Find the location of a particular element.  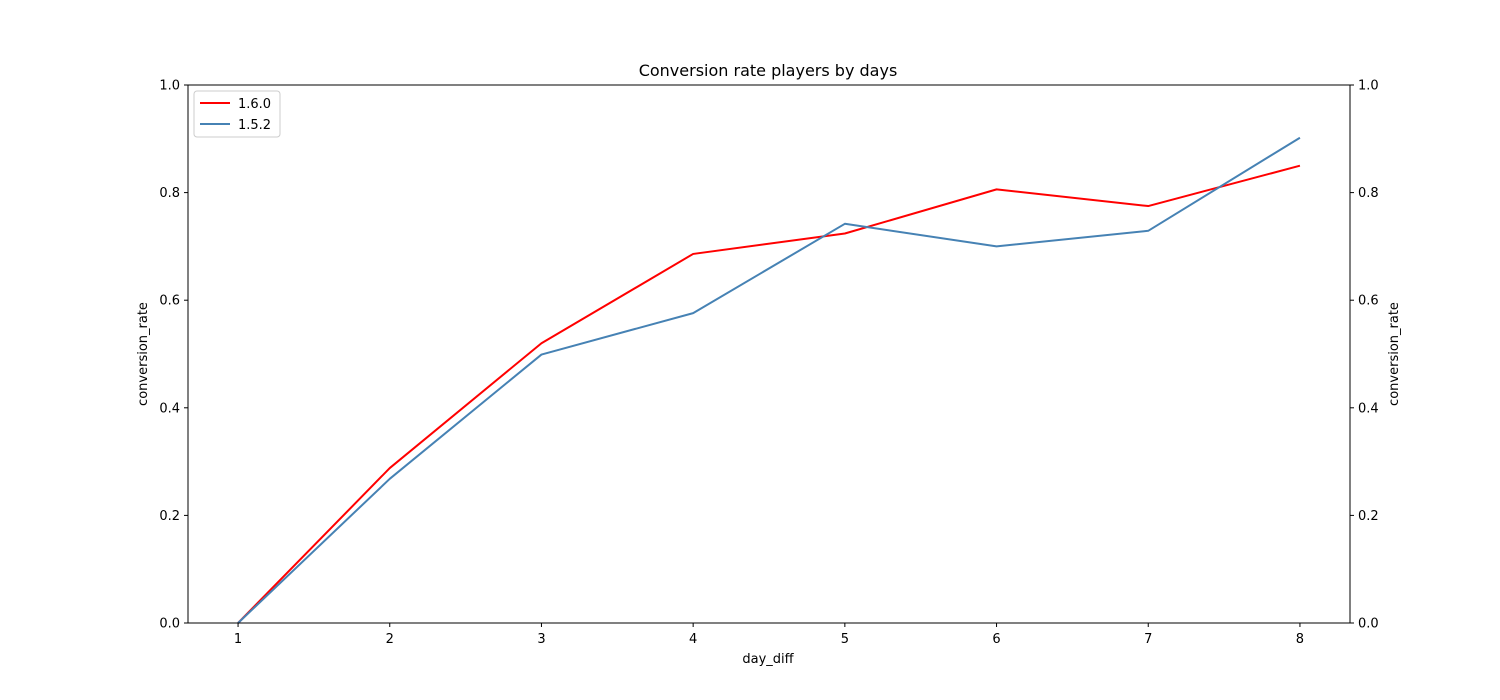

legend-label: 1.5.2 is located at coordinates (254, 125).